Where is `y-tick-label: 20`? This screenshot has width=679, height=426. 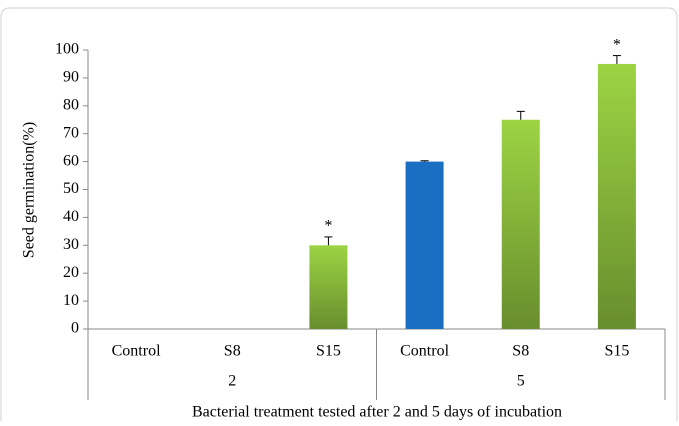 y-tick-label: 20 is located at coordinates (71, 272).